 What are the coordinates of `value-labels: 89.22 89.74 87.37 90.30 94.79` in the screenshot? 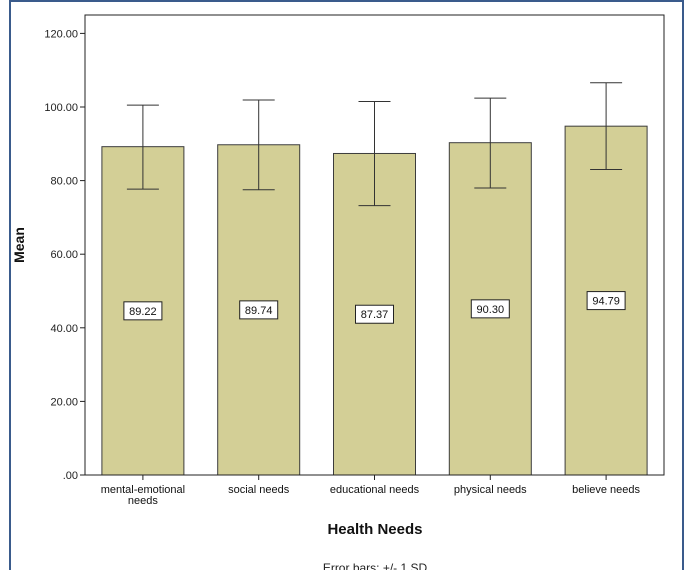 It's located at (374, 307).